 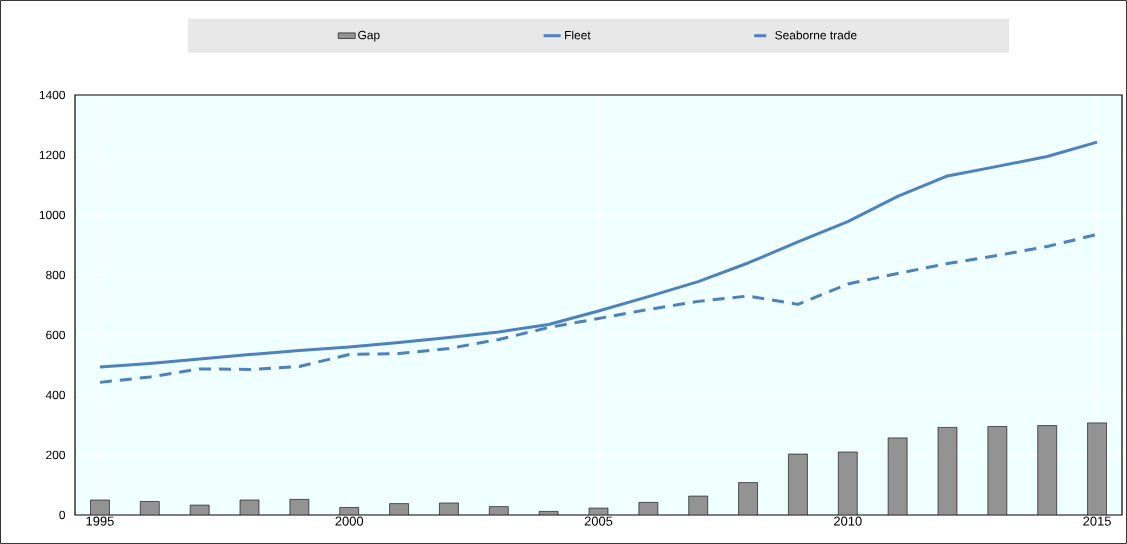 I want to click on y-tick-label: 800, so click(x=56, y=275).